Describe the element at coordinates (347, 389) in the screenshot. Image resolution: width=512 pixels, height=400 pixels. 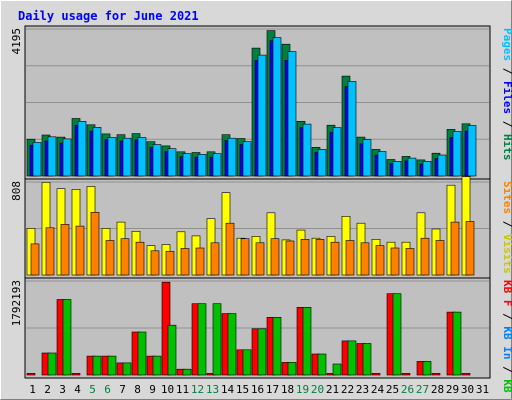
I see `day-label-22: 22` at that location.